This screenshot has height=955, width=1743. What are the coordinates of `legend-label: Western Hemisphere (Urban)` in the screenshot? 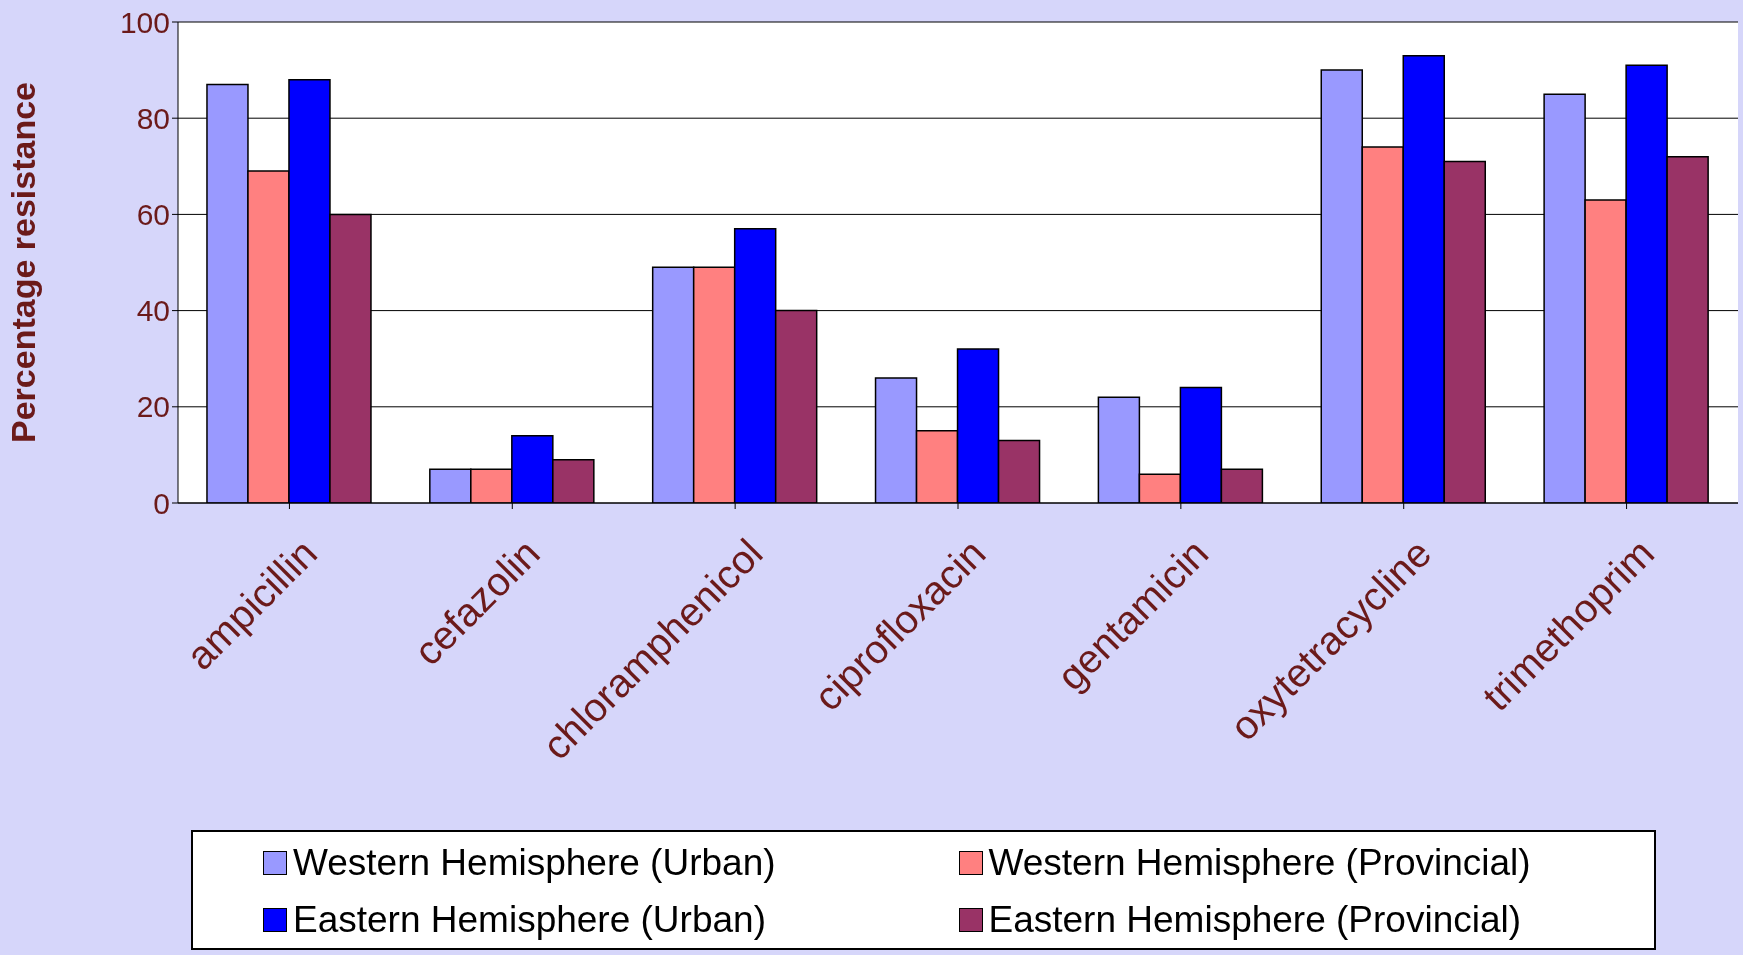 It's located at (534, 863).